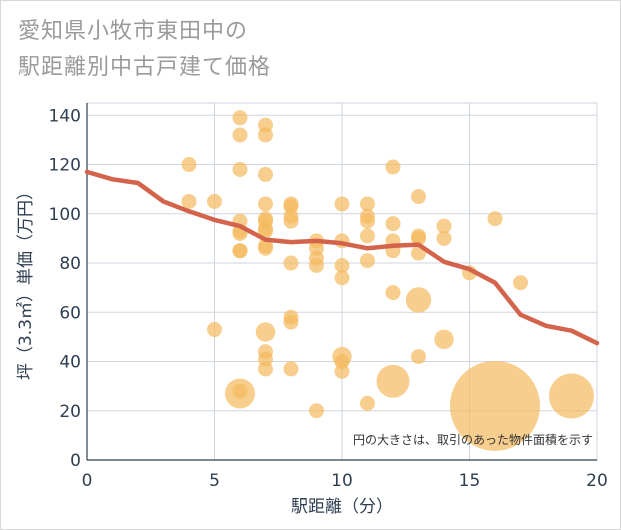 The image size is (621, 530). I want to click on y-tick-labels: 0 20 40 60 80 100 120 140, so click(65, 288).